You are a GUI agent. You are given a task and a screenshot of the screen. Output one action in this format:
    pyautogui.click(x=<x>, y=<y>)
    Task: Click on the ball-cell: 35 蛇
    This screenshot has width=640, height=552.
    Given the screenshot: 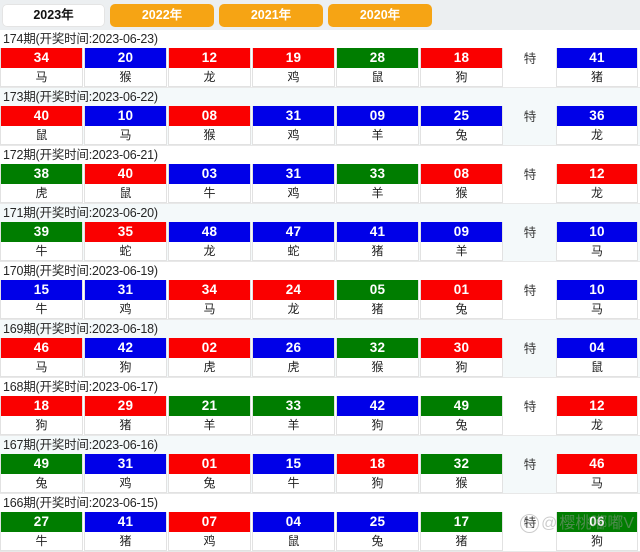 What is the action you would take?
    pyautogui.click(x=125, y=241)
    